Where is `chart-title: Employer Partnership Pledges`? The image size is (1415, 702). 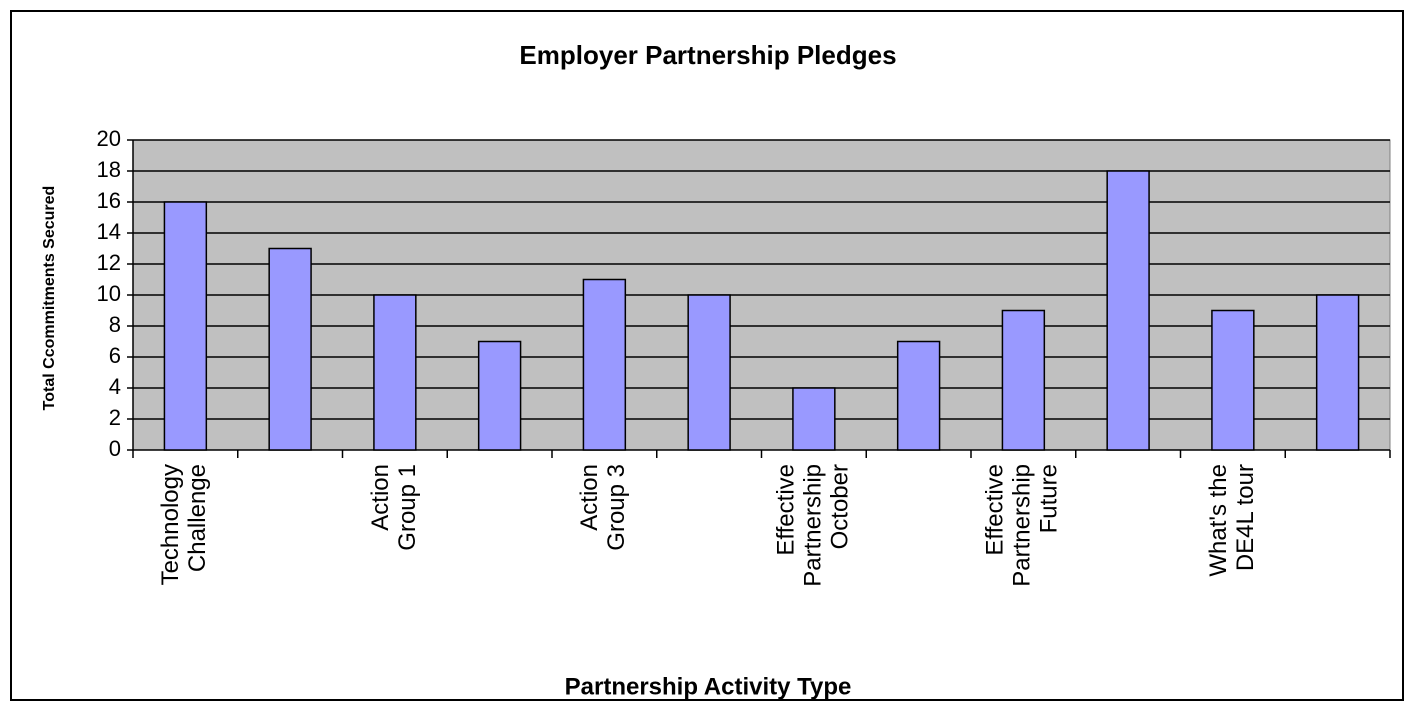 chart-title: Employer Partnership Pledges is located at coordinates (707, 55).